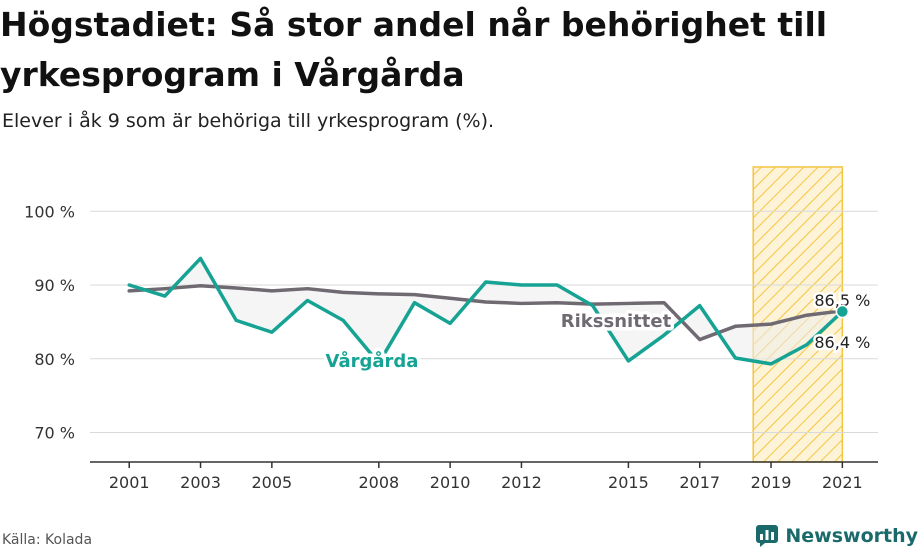  What do you see at coordinates (49, 211) in the screenshot?
I see `y-tick-label: 100 %` at bounding box center [49, 211].